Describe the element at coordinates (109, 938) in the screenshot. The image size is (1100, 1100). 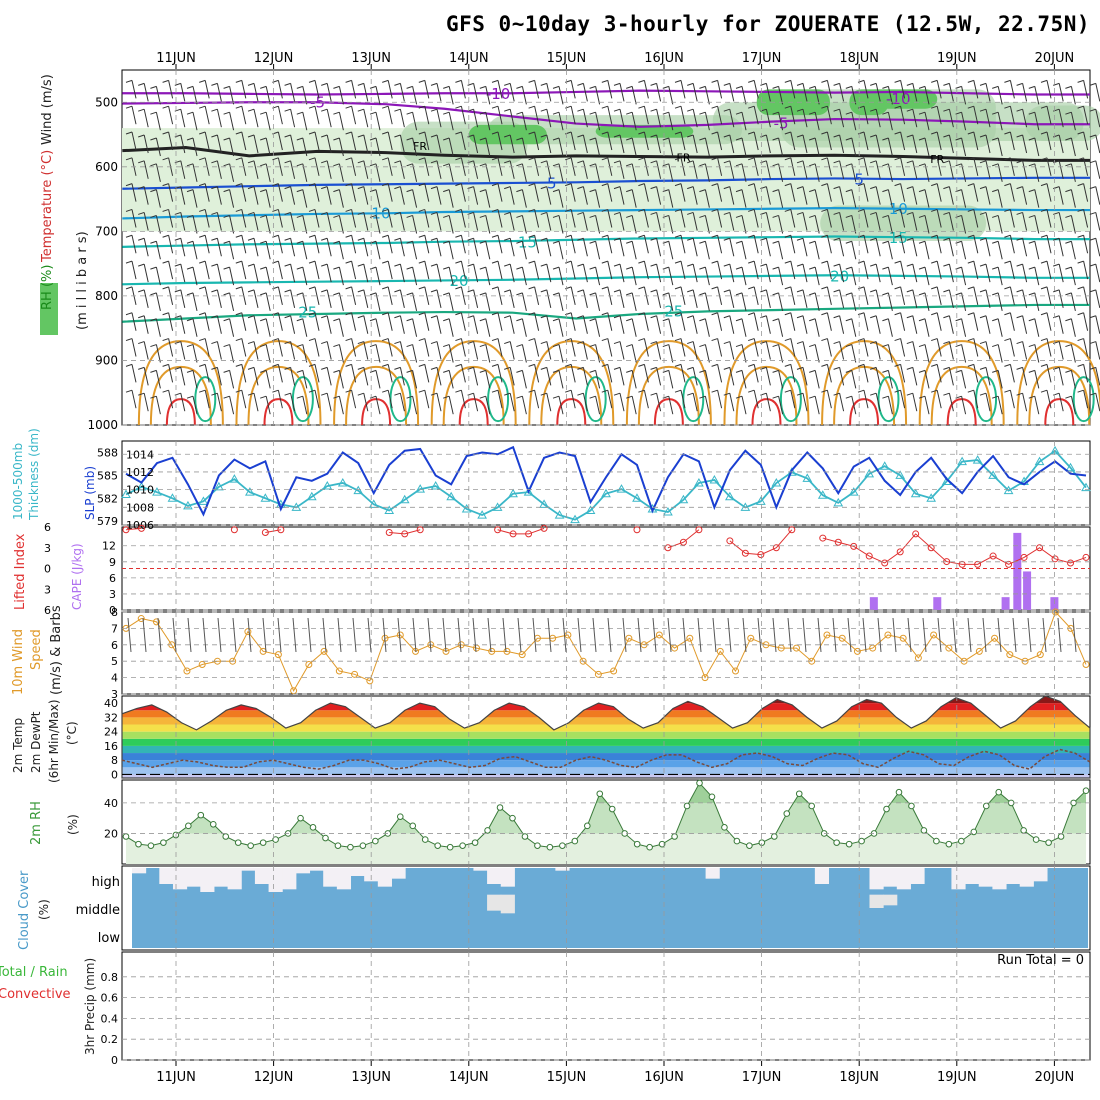
I see `cloud-level-label: low` at that location.